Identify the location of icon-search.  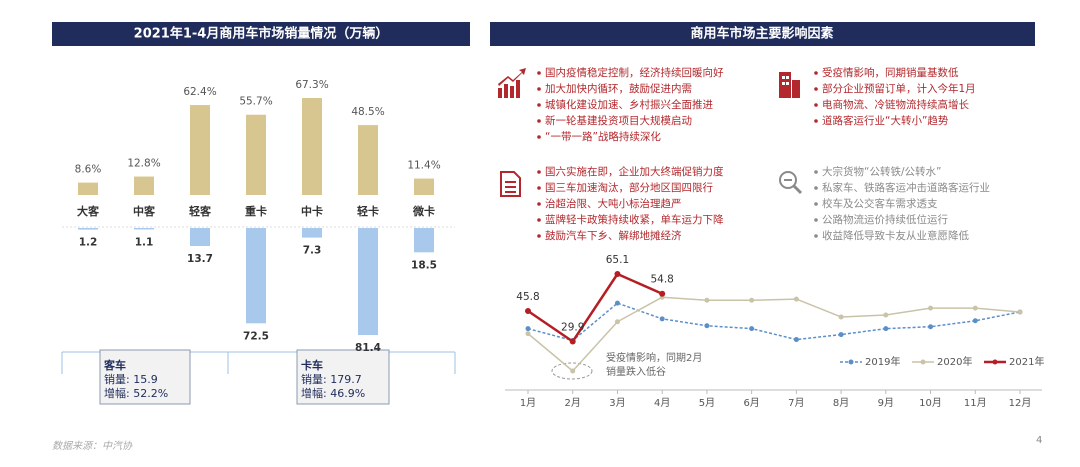
(791, 183).